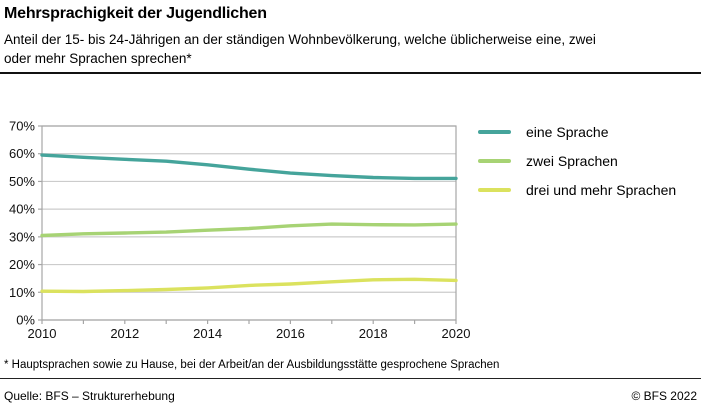 Image resolution: width=701 pixels, height=410 pixels. Describe the element at coordinates (22, 209) in the screenshot. I see `svg-text: 40%` at that location.